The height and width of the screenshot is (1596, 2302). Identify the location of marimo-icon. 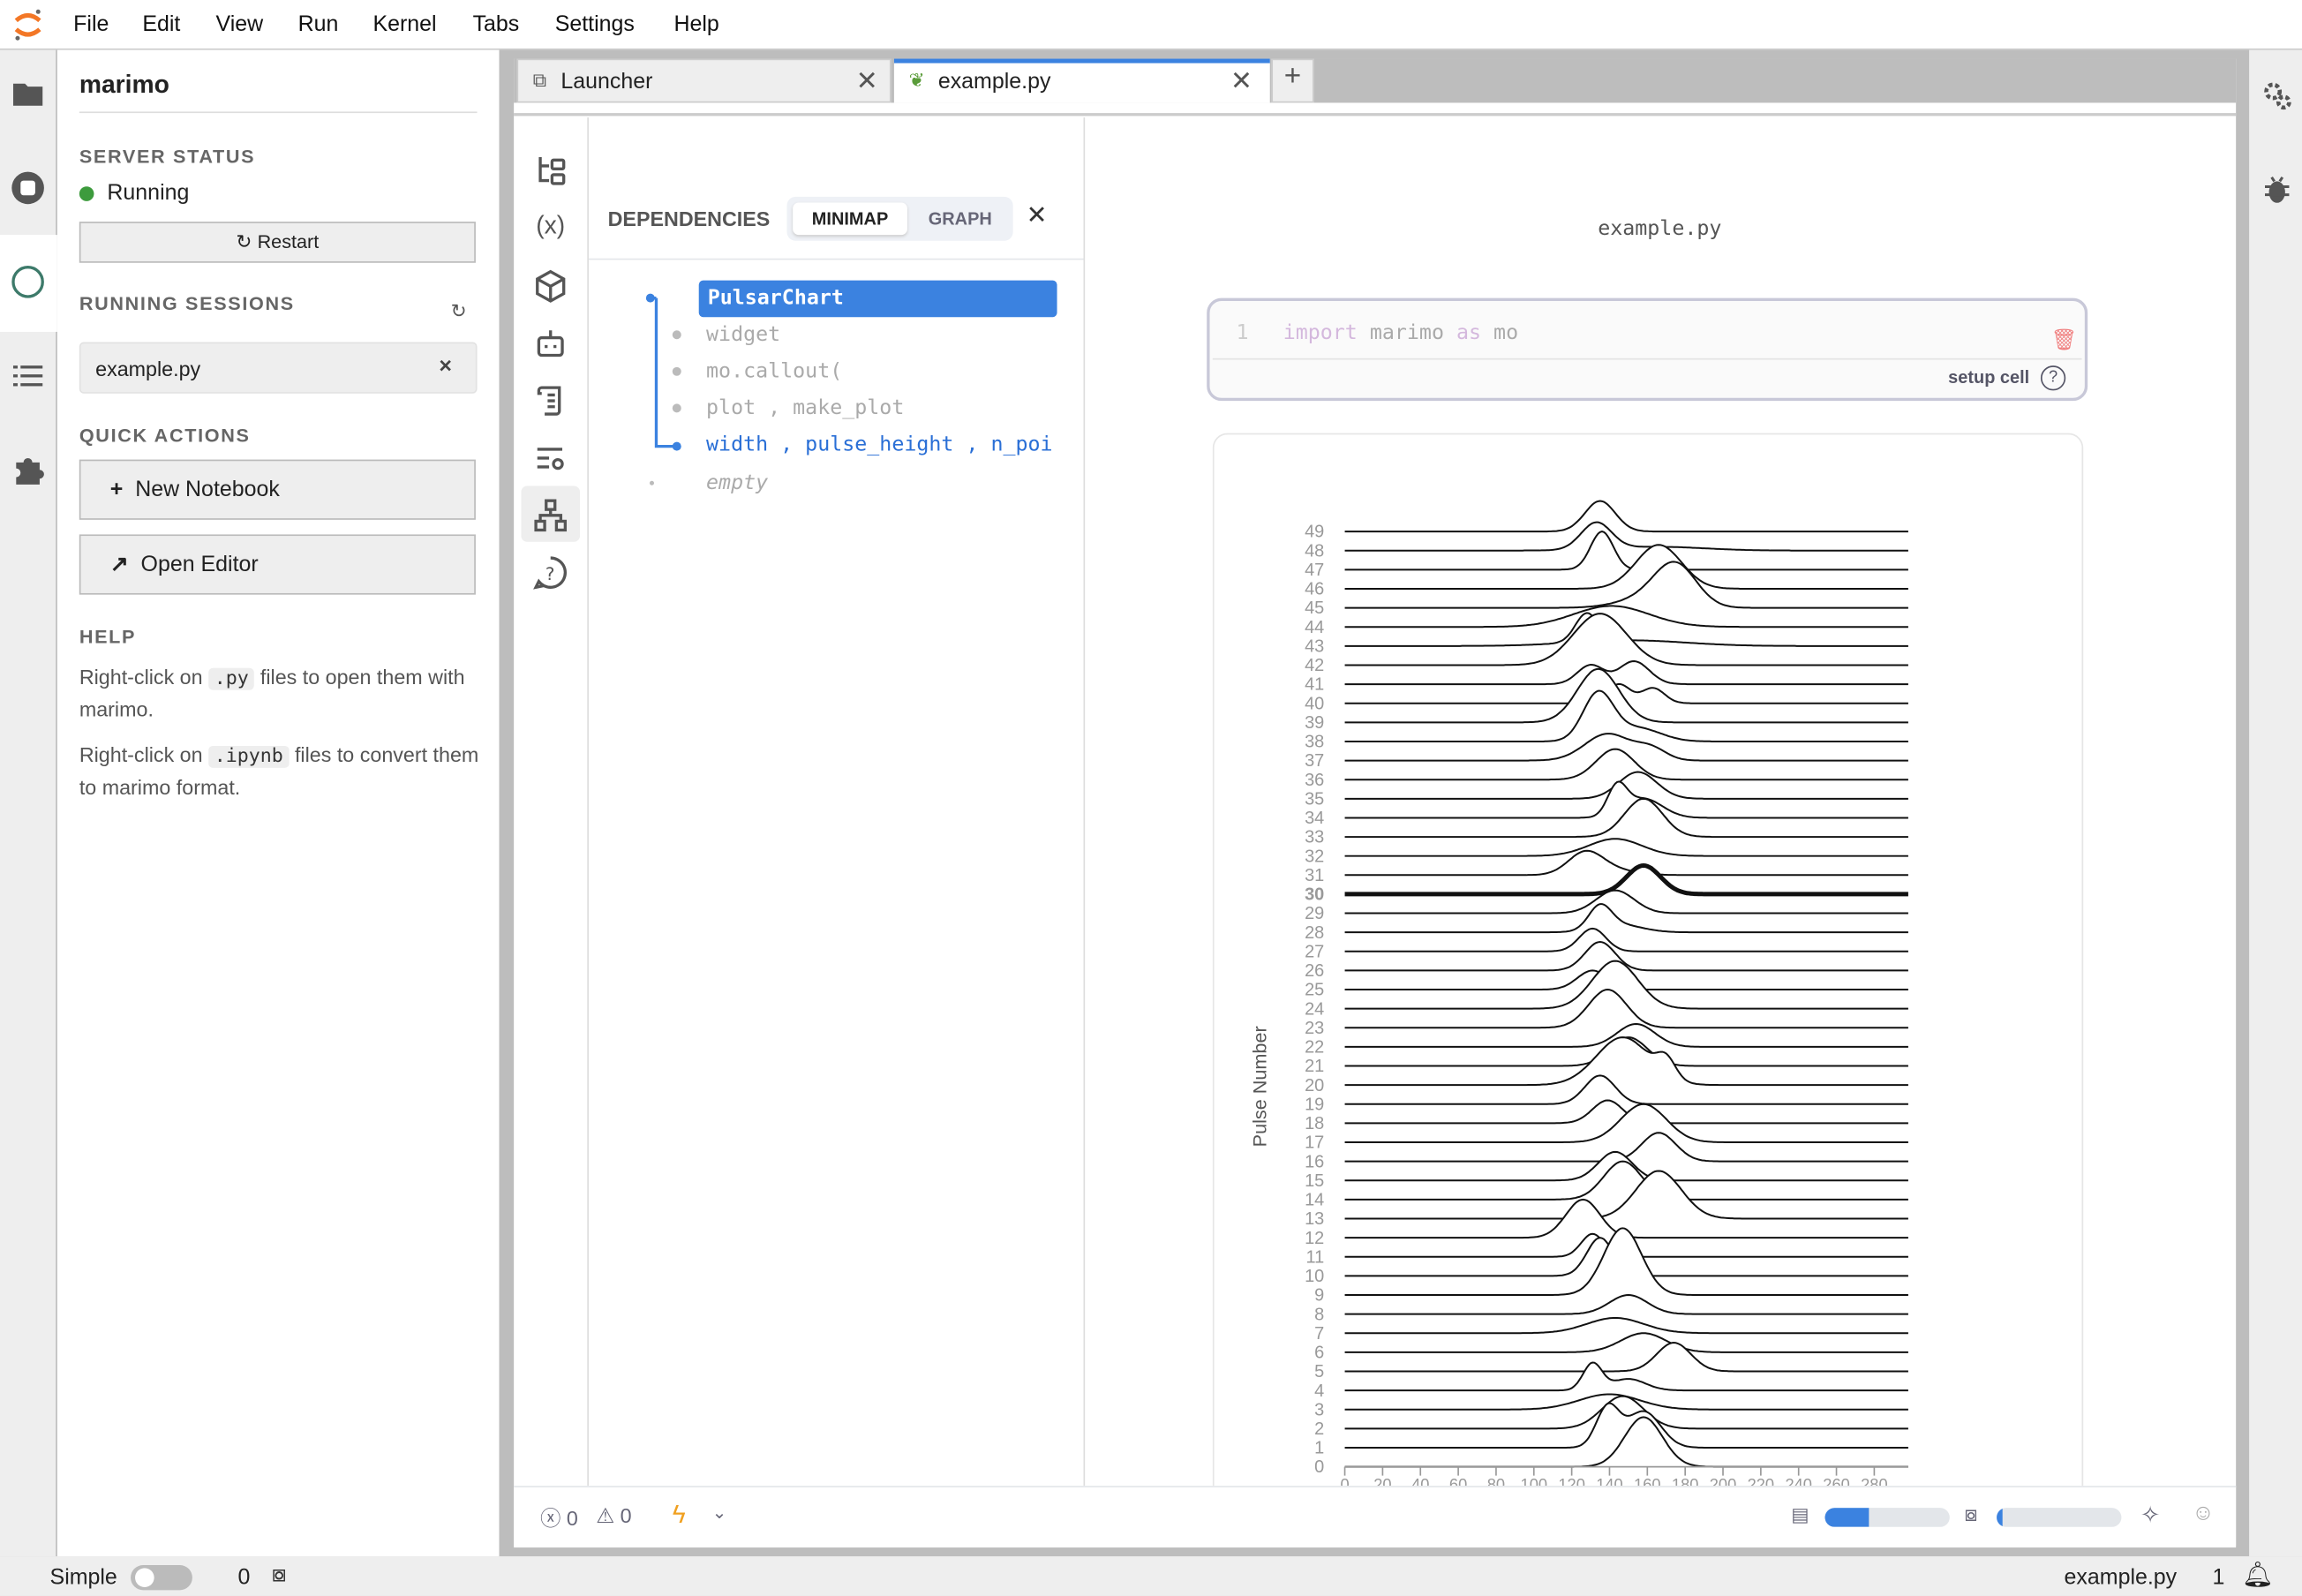
(28, 281).